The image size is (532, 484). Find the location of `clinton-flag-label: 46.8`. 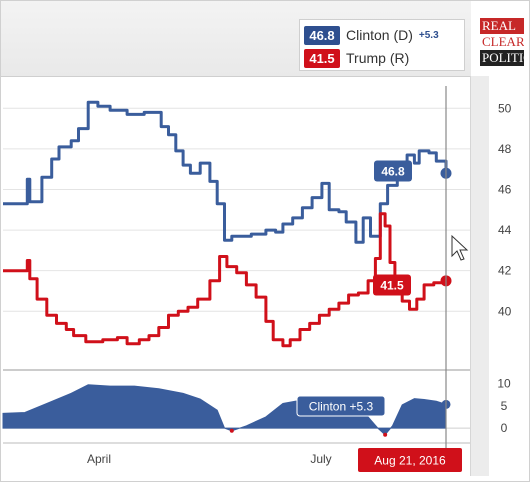

clinton-flag-label: 46.8 is located at coordinates (393, 172).